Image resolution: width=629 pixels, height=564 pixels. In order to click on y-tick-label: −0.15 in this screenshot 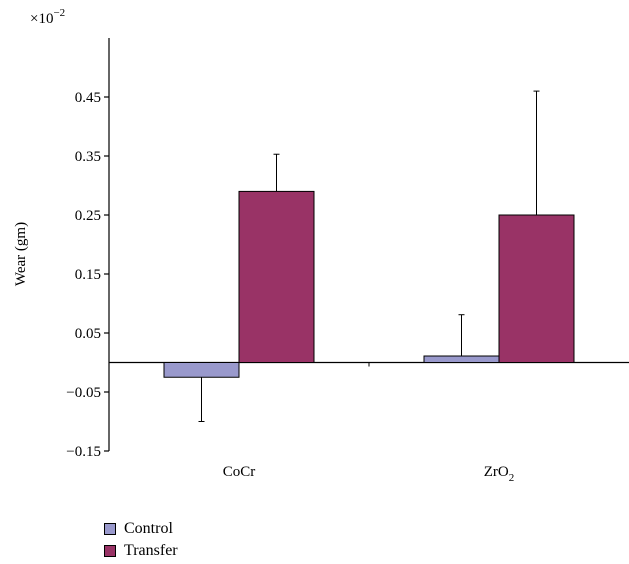, I will do `click(83, 452)`.